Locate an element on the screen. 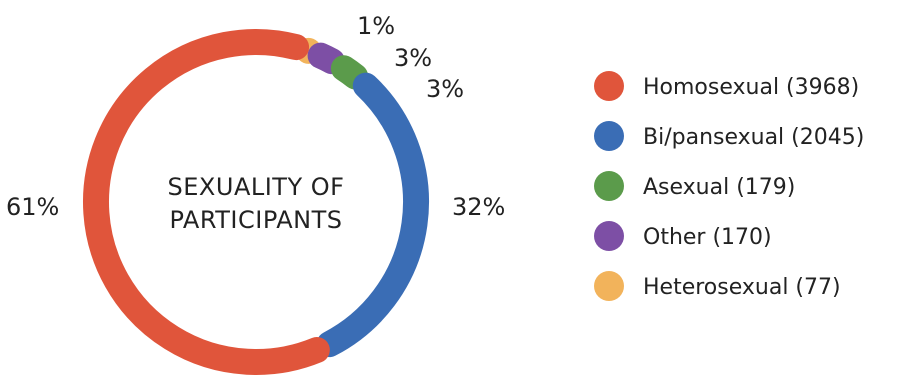 The width and height of the screenshot is (905, 381). legend-swatch-heterosexual is located at coordinates (609, 286).